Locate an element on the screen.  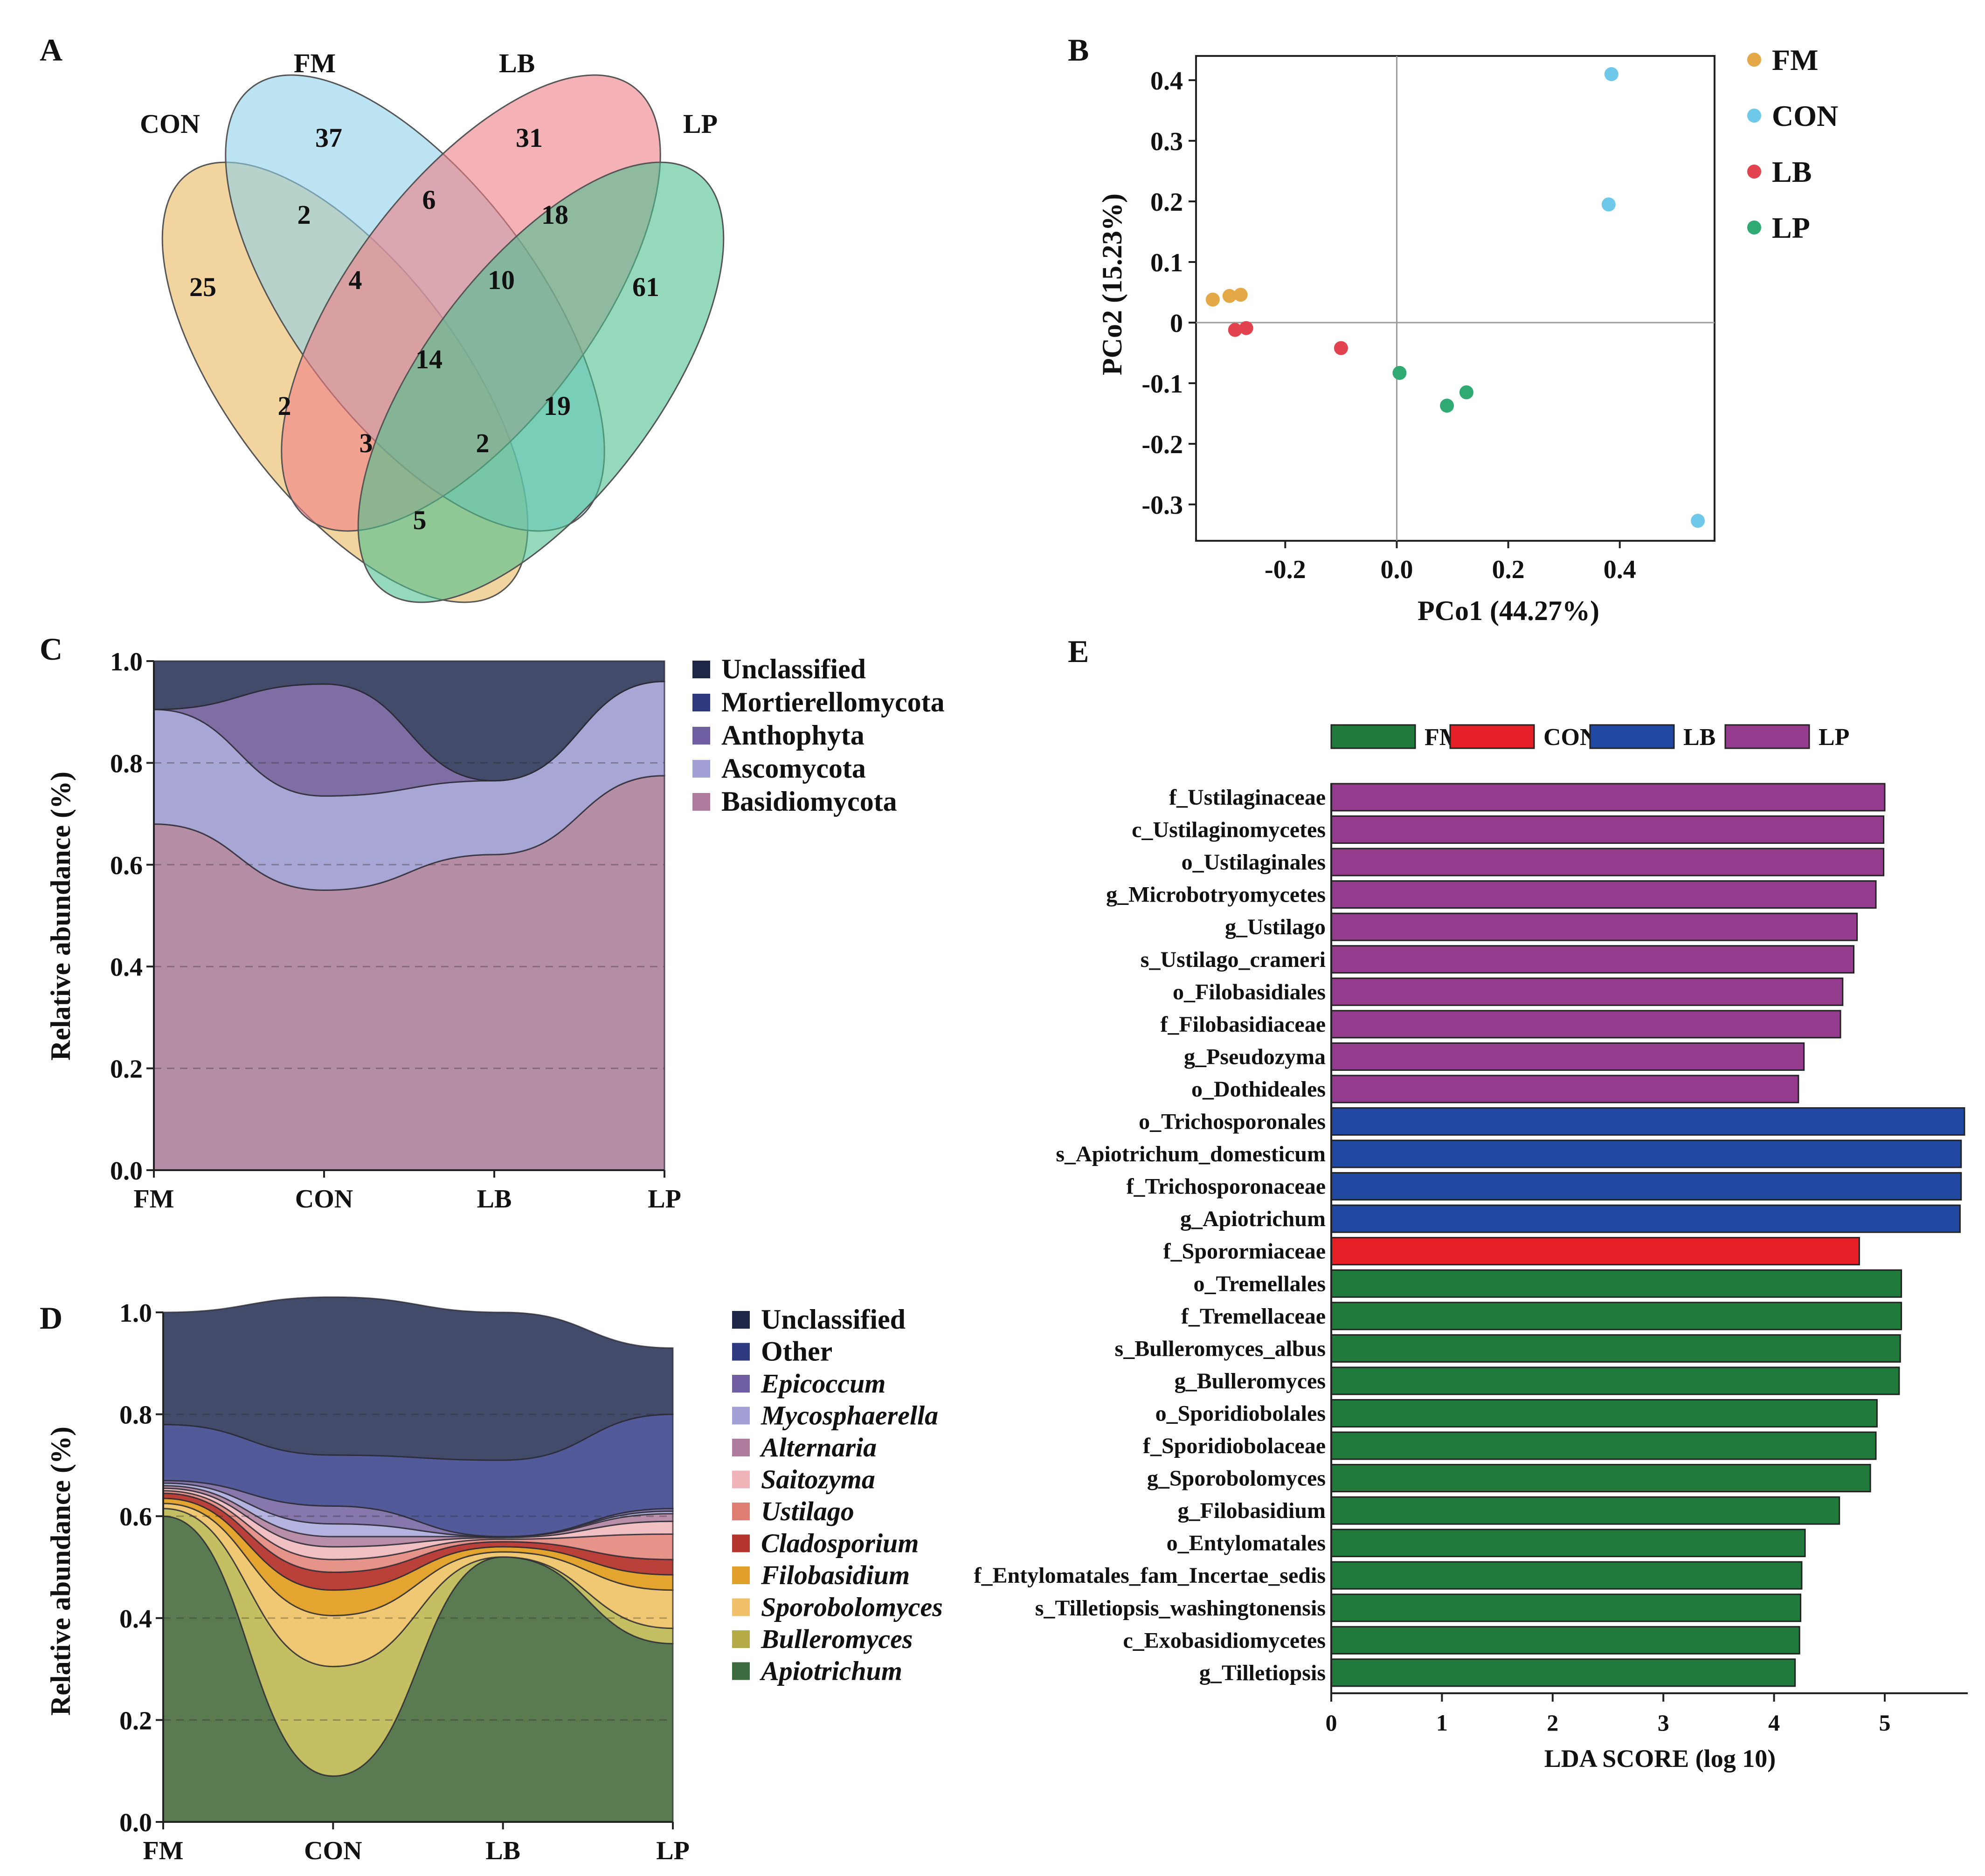
lda-bar-label: f_Sporidiobolaceae is located at coordinates (1235, 1446).